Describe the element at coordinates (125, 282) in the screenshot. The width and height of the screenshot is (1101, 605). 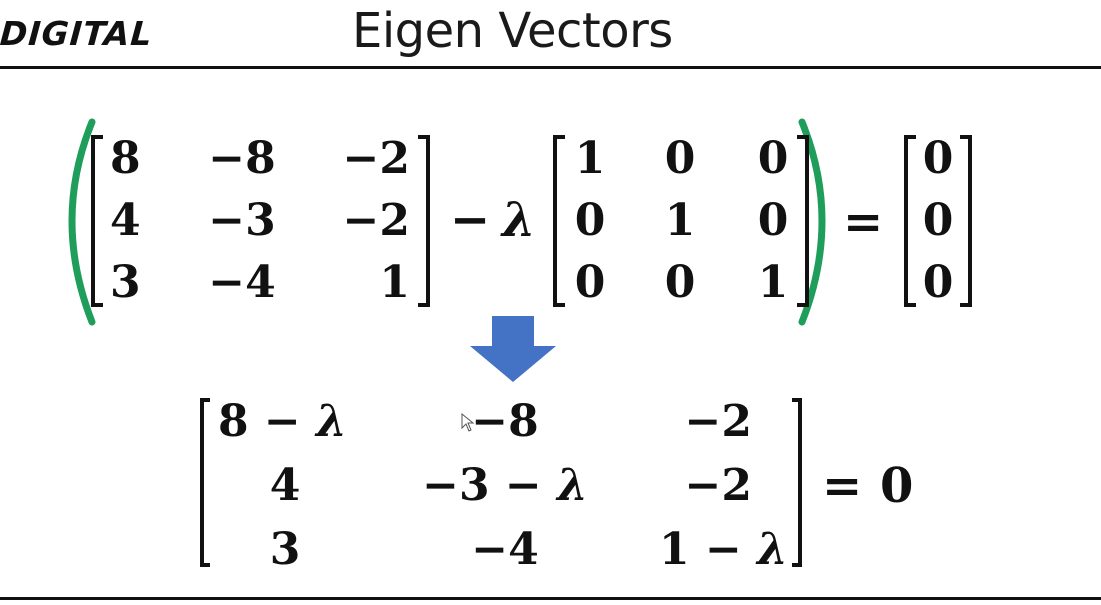
I see `matrix-a-cell: 3` at that location.